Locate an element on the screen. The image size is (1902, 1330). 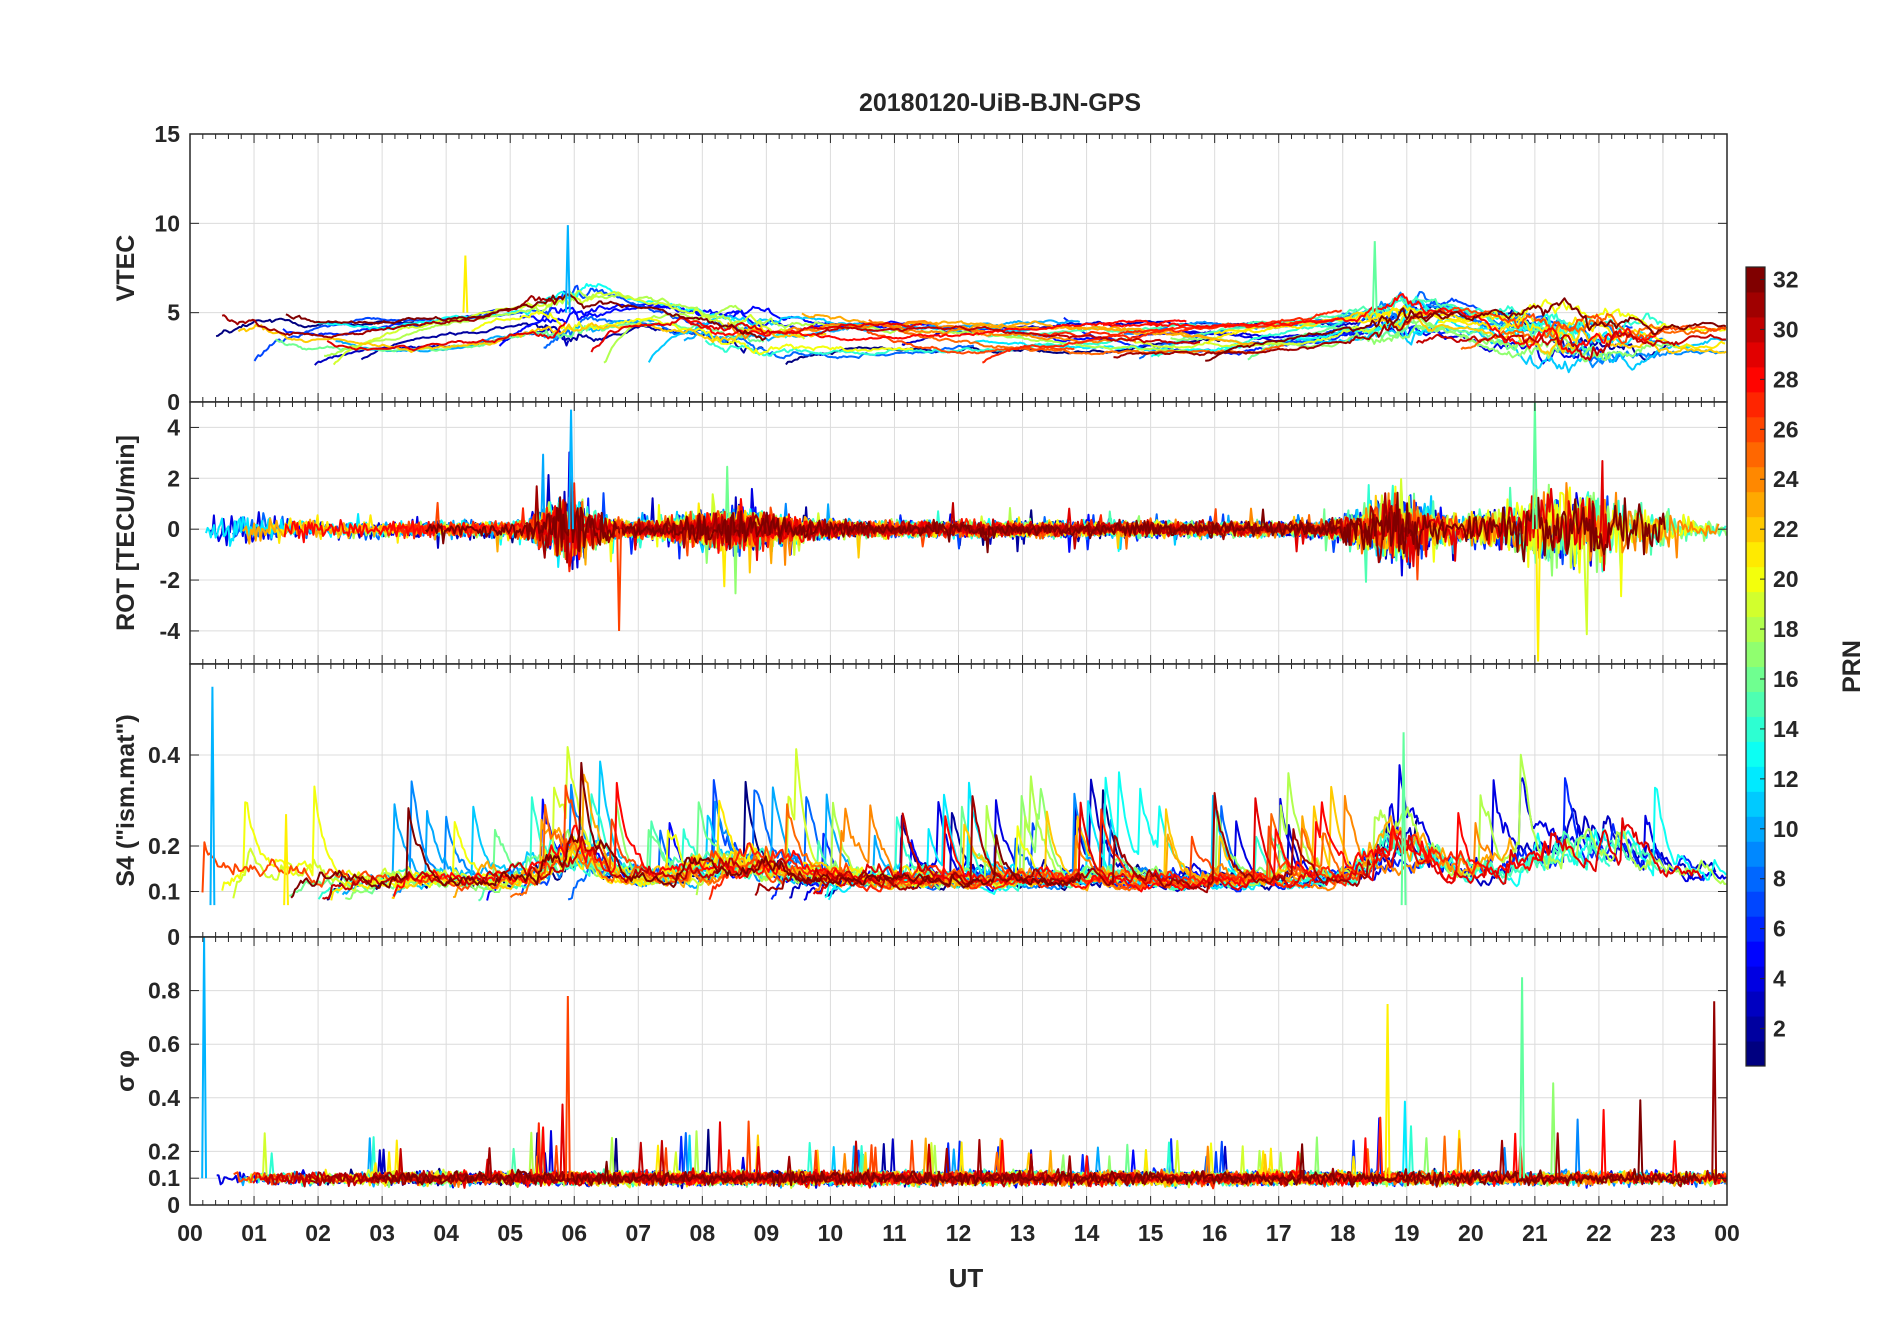
x-tick-label: 05 is located at coordinates (510, 1233).